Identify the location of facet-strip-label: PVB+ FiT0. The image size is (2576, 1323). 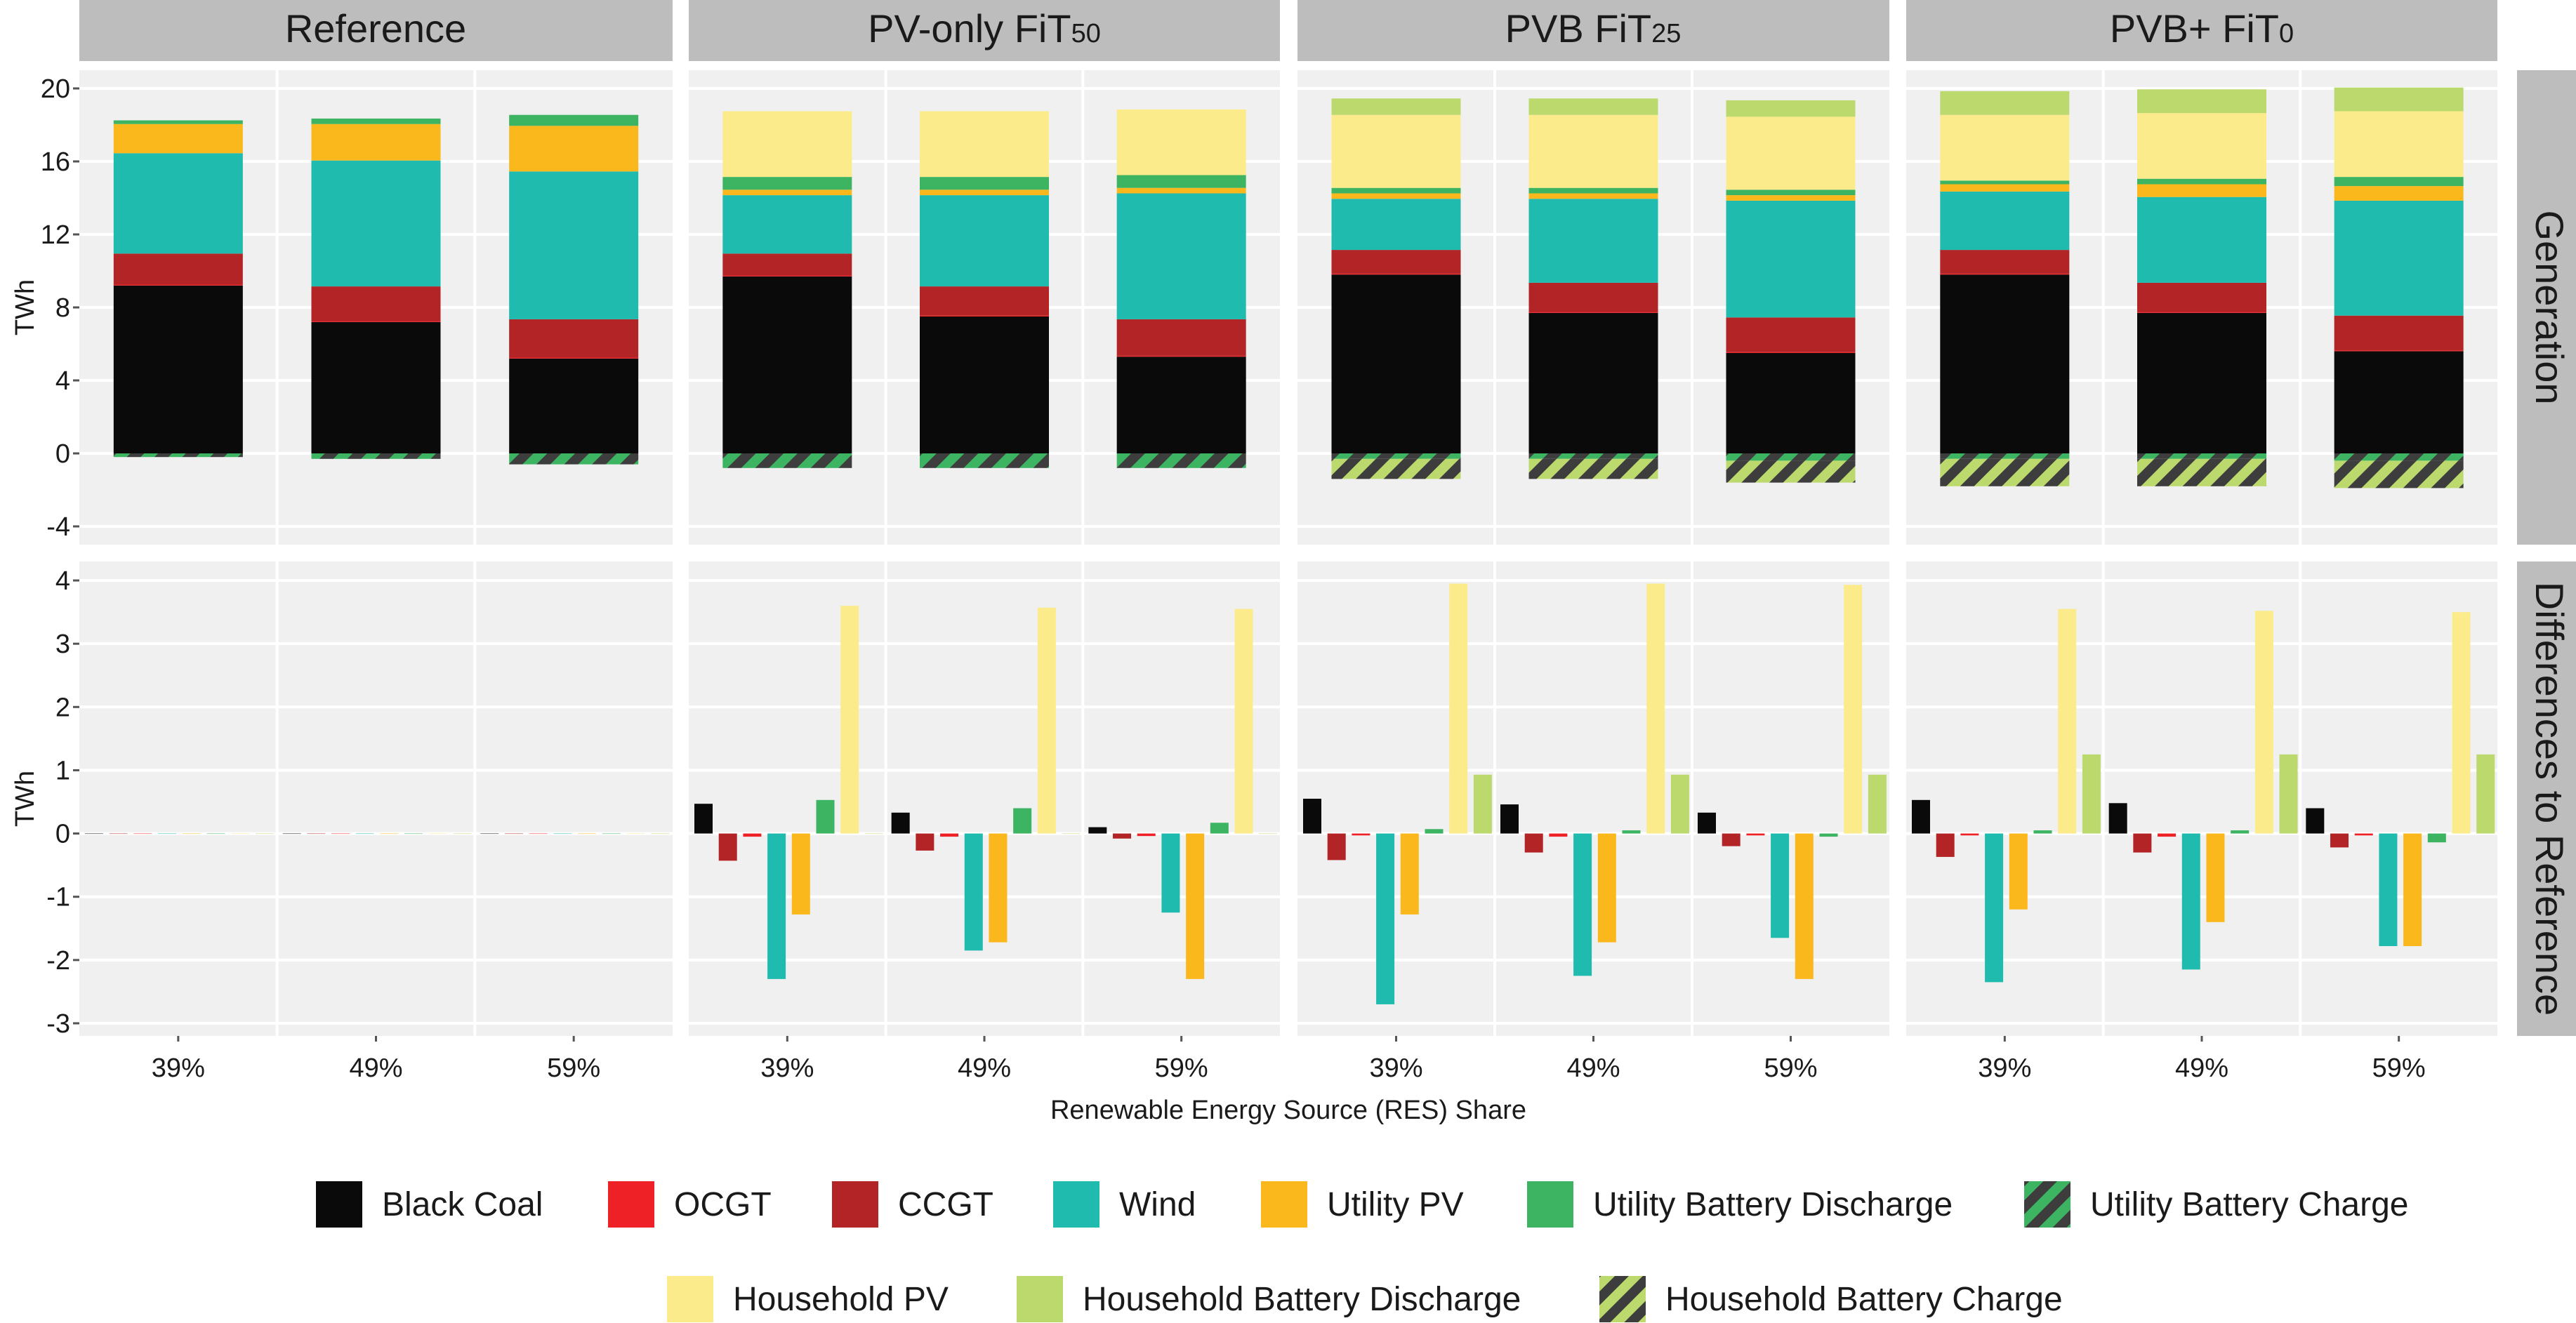
(2202, 28).